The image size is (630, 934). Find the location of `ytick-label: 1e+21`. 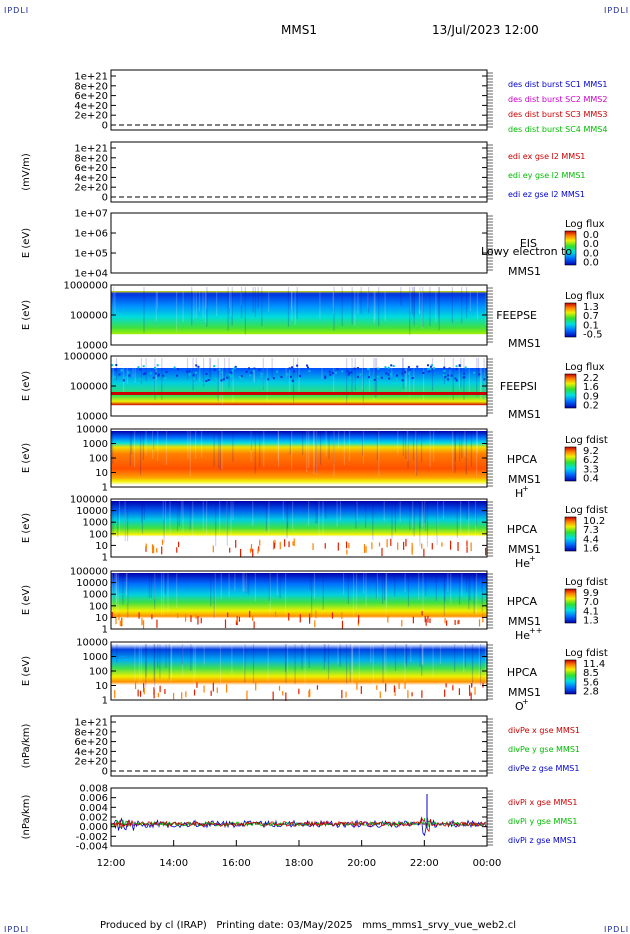

ytick-label: 1e+21 is located at coordinates (91, 149).